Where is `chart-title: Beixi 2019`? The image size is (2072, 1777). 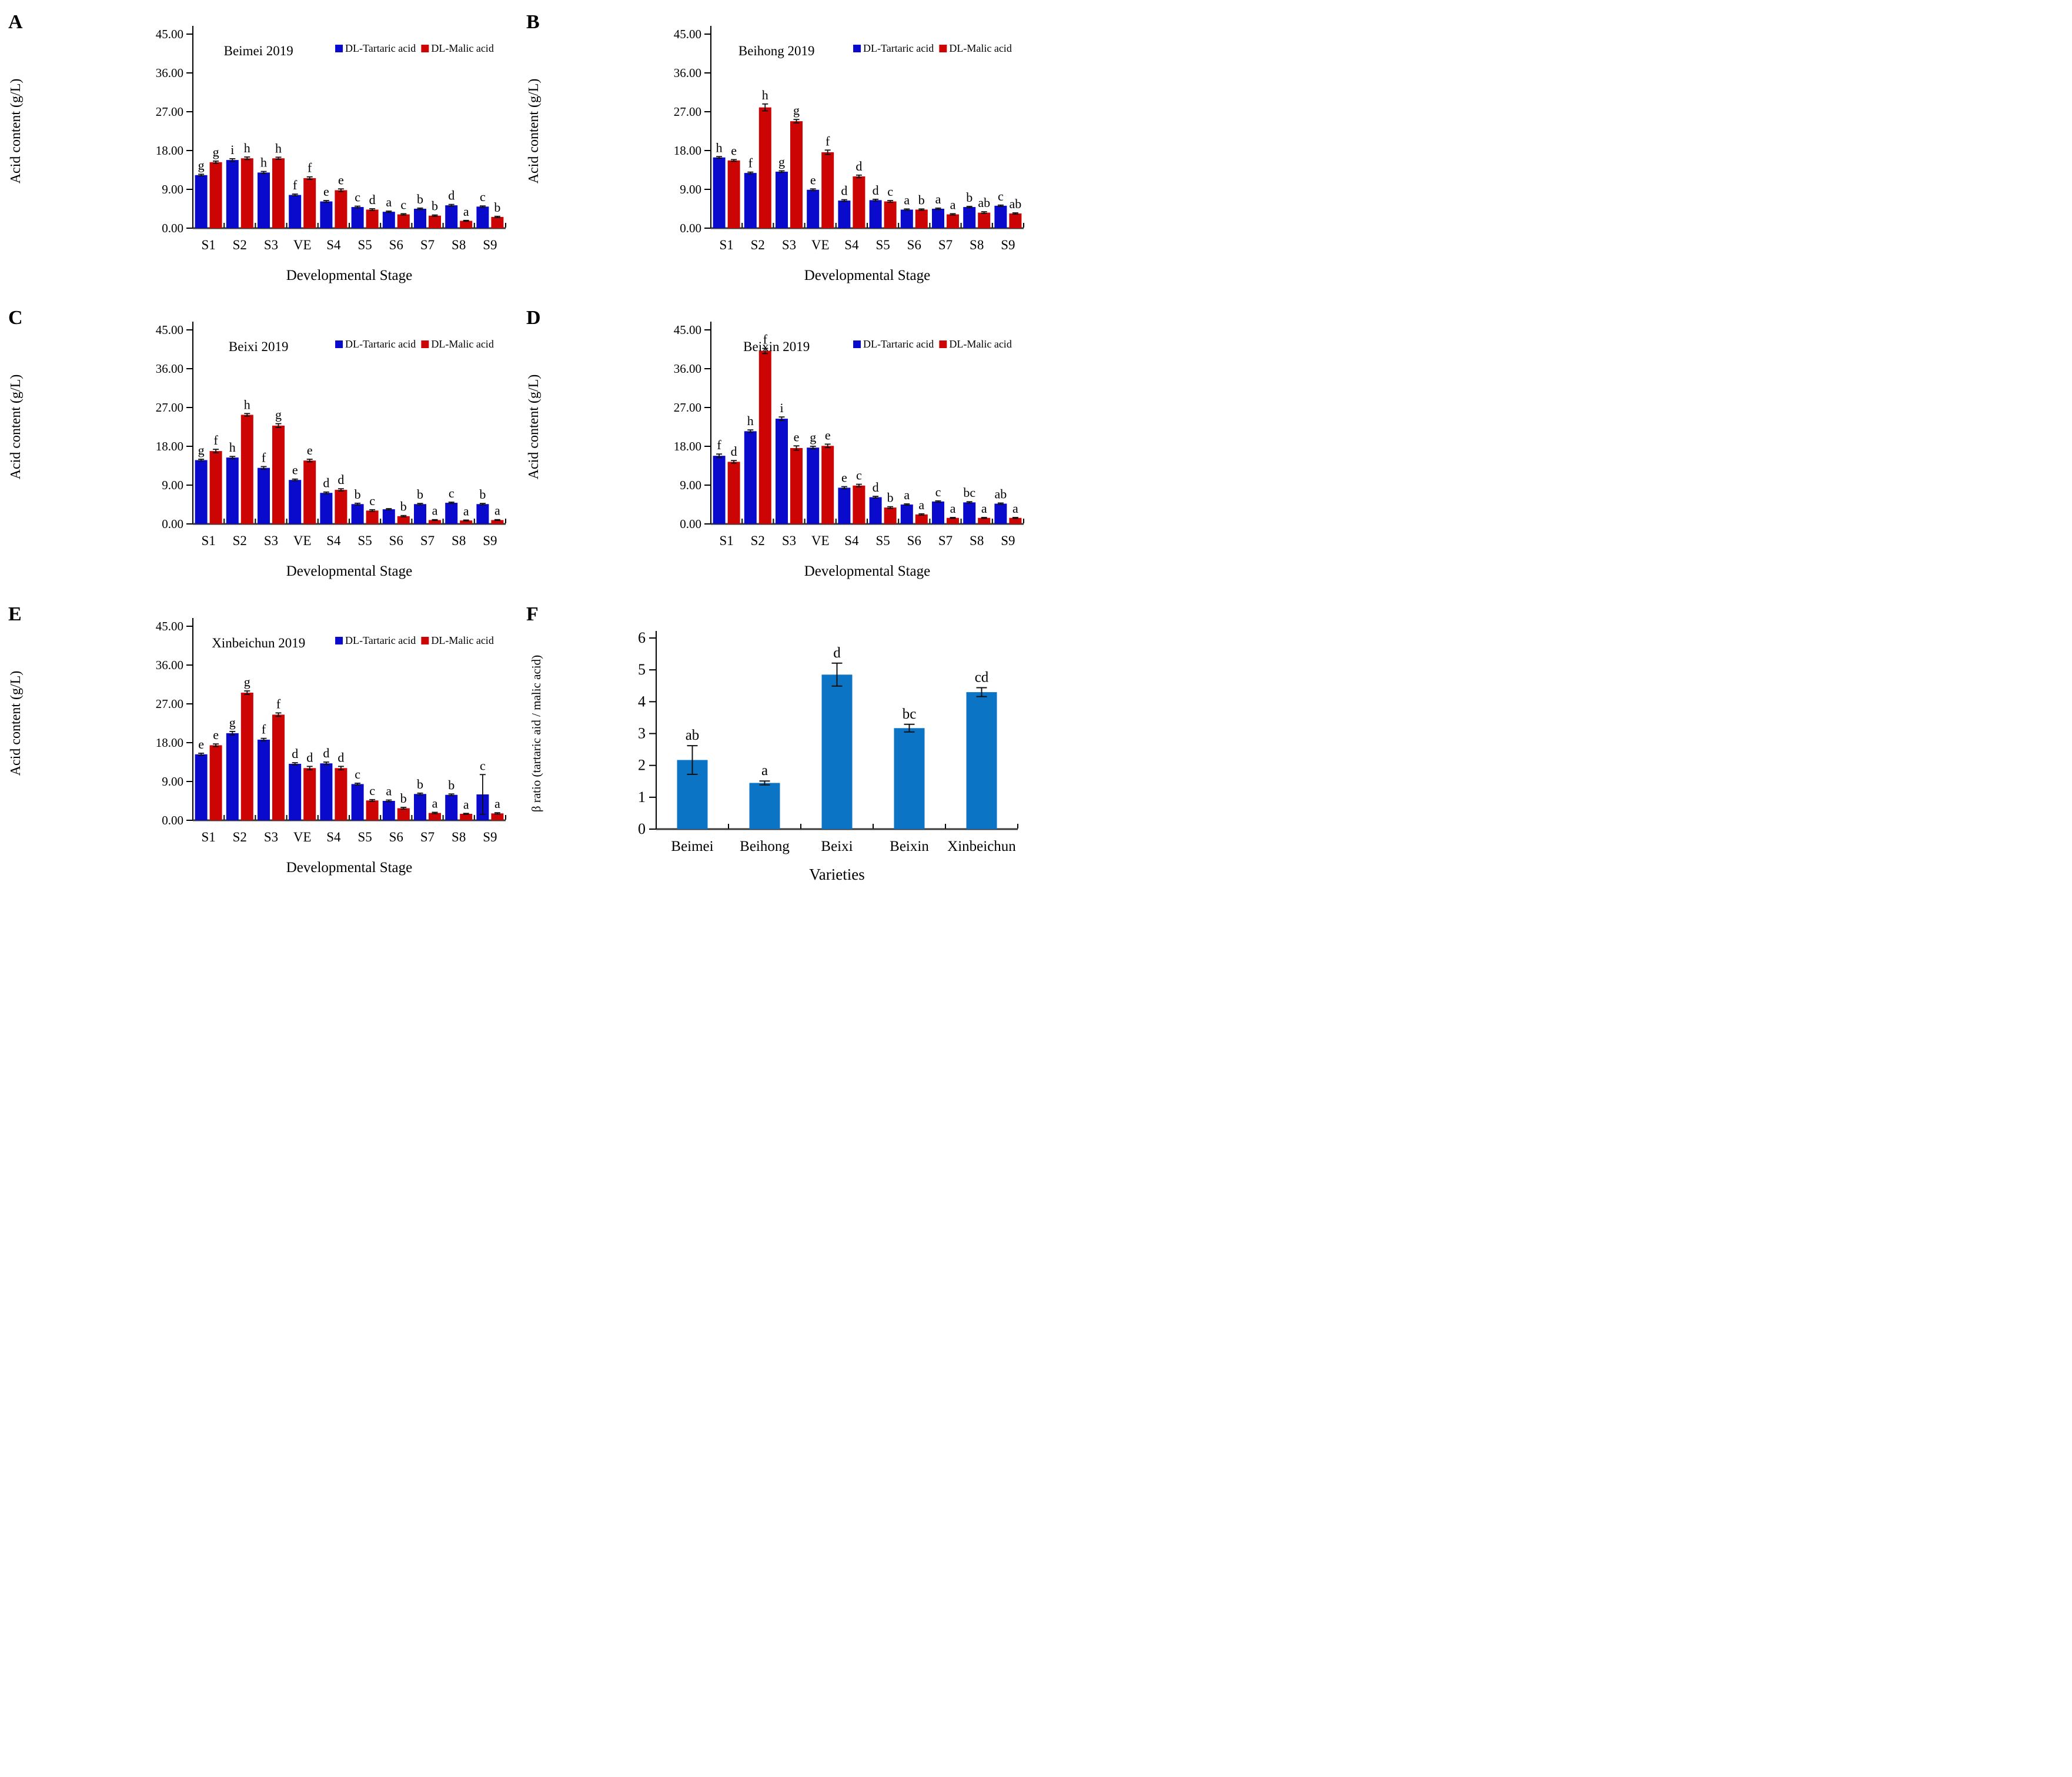
chart-title: Beixi 2019 is located at coordinates (259, 346).